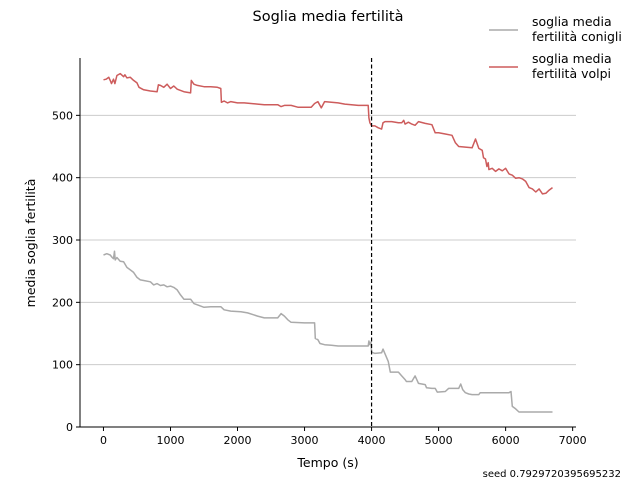  I want to click on x-tick-label: 5000, so click(439, 440).